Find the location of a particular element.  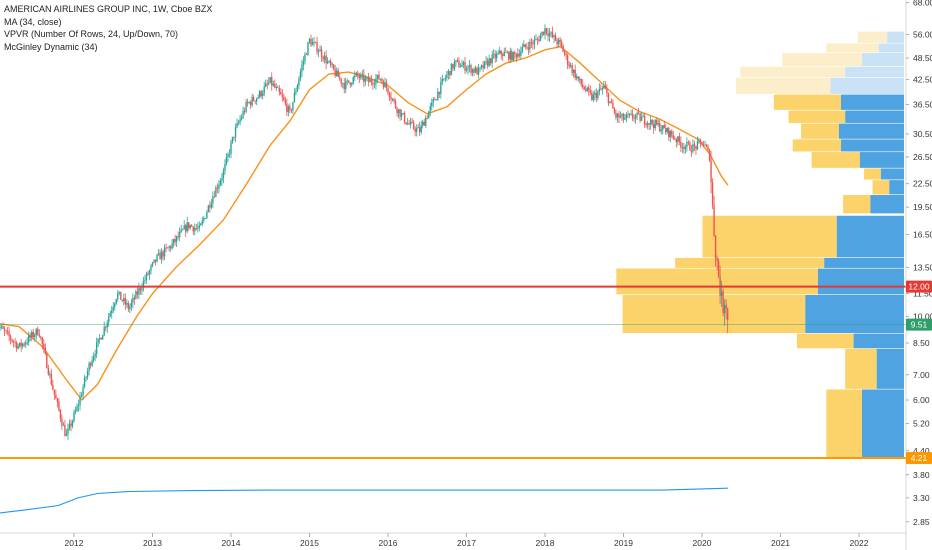

candle-449-body is located at coordinates (673, 137).